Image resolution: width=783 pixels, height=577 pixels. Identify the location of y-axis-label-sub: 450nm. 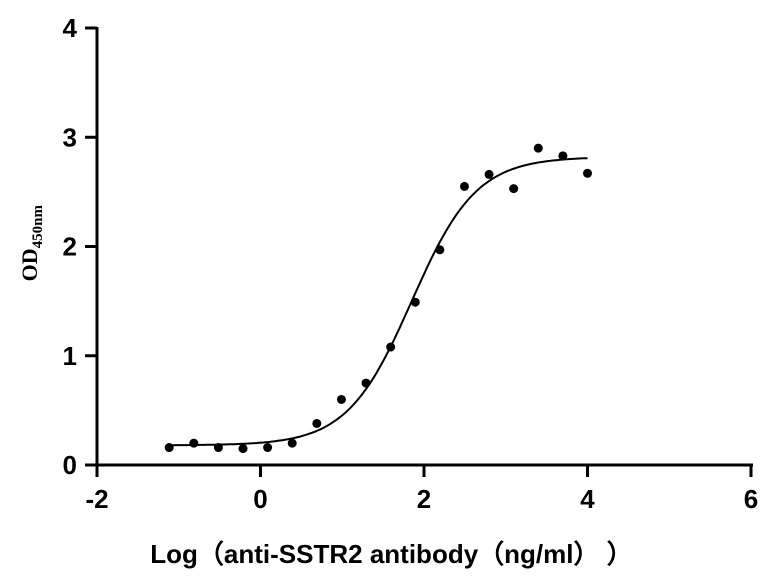
(38, 227).